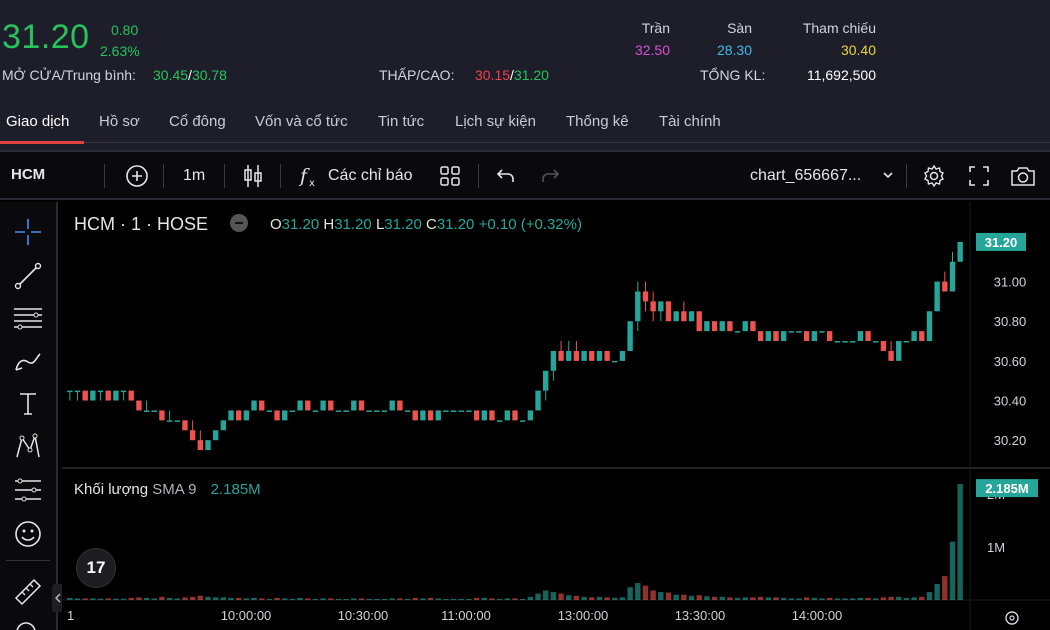 Image resolution: width=1050 pixels, height=630 pixels. Describe the element at coordinates (1010, 361) in the screenshot. I see `price-axis-label: 30.60` at that location.